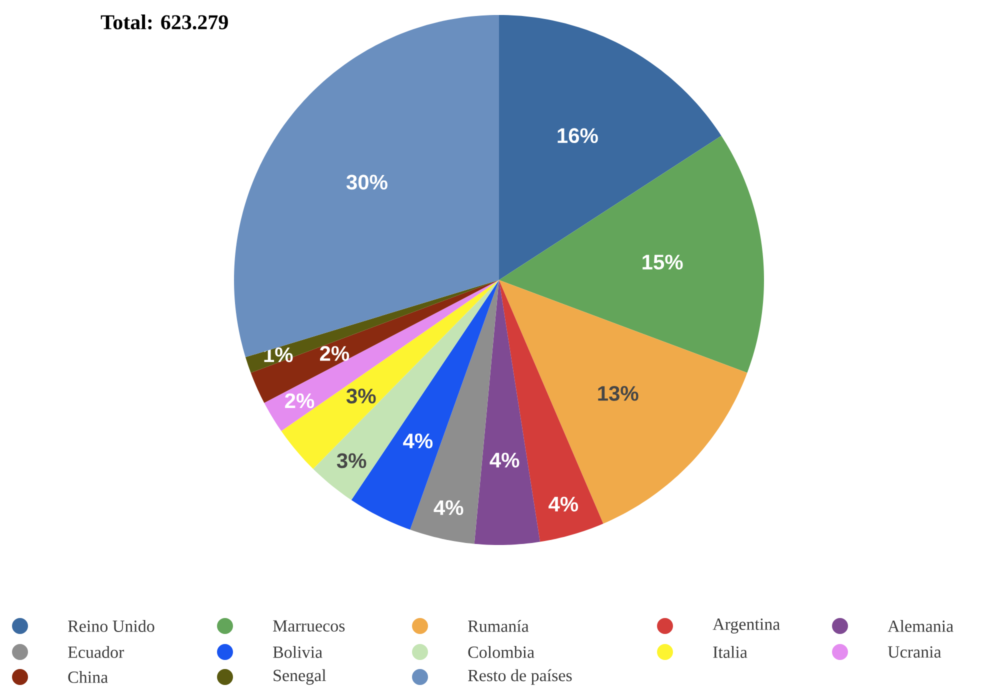 The width and height of the screenshot is (989, 696). I want to click on legend-label: Ecuador, so click(96, 652).